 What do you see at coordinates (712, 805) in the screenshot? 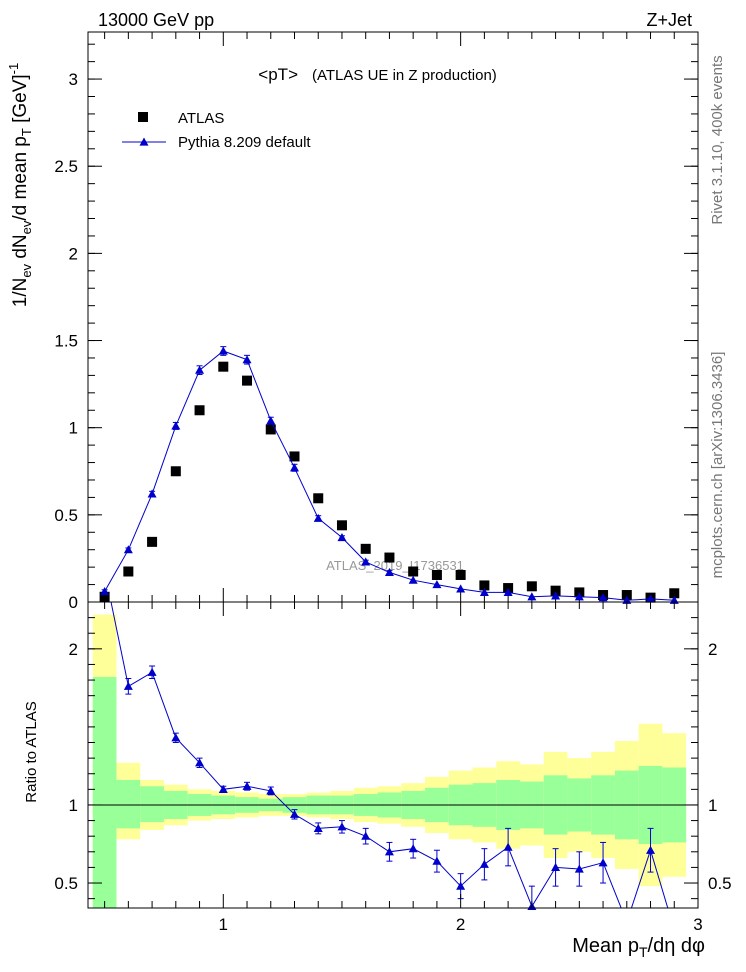
I see `ratio-y-tick-label-right: 1` at bounding box center [712, 805].